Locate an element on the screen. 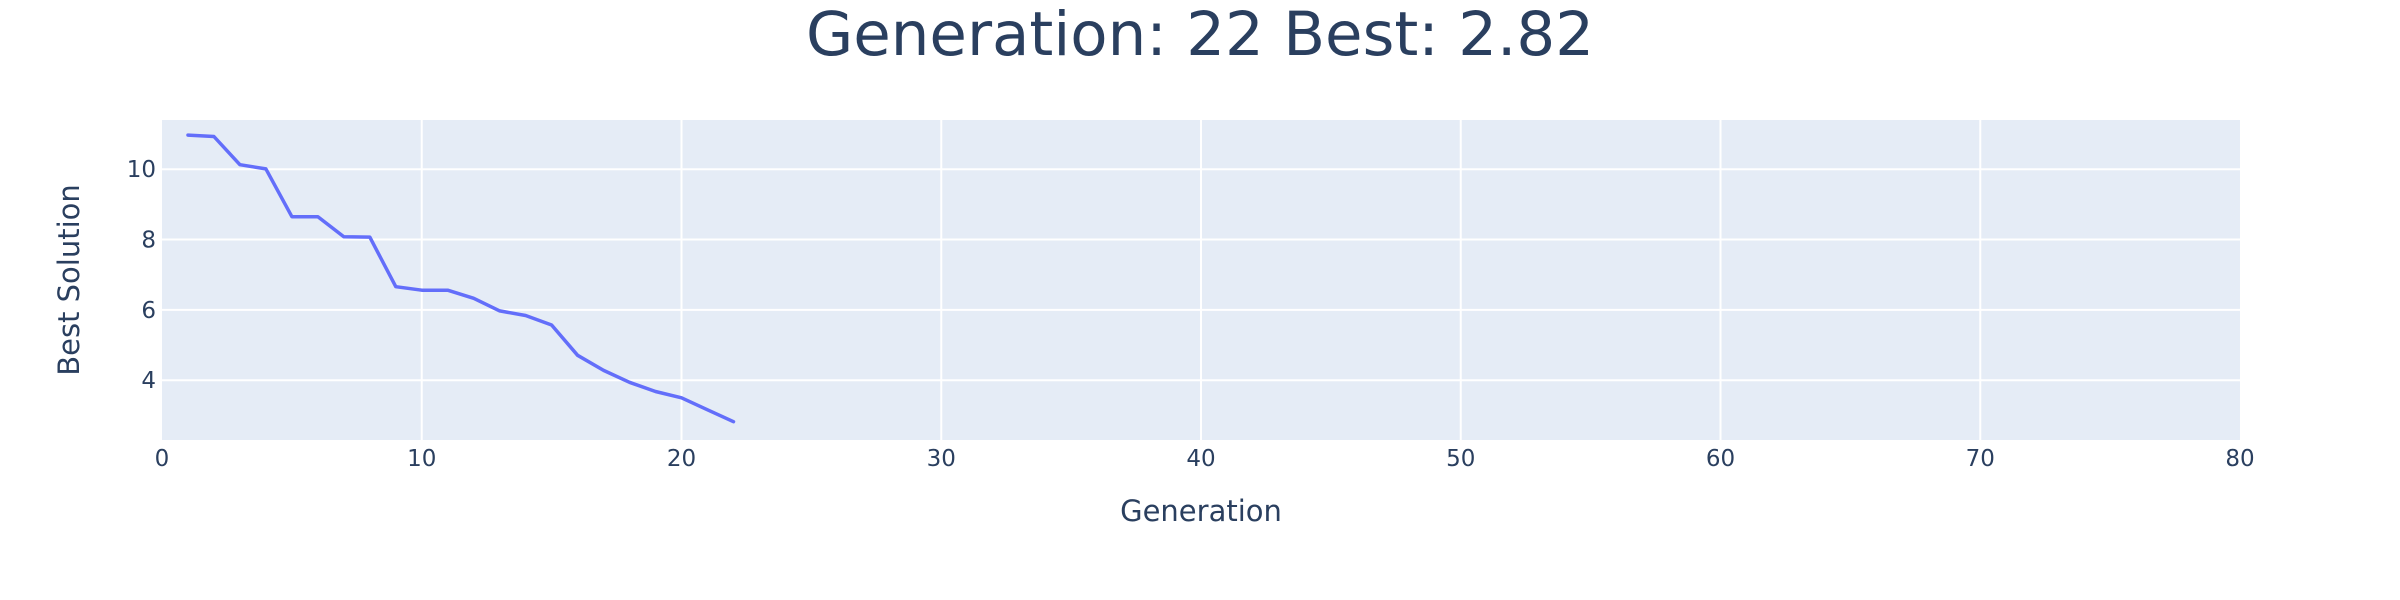  x-axis-ticks: 0 10 20 30 40 50 60 70 80 is located at coordinates (1205, 459).